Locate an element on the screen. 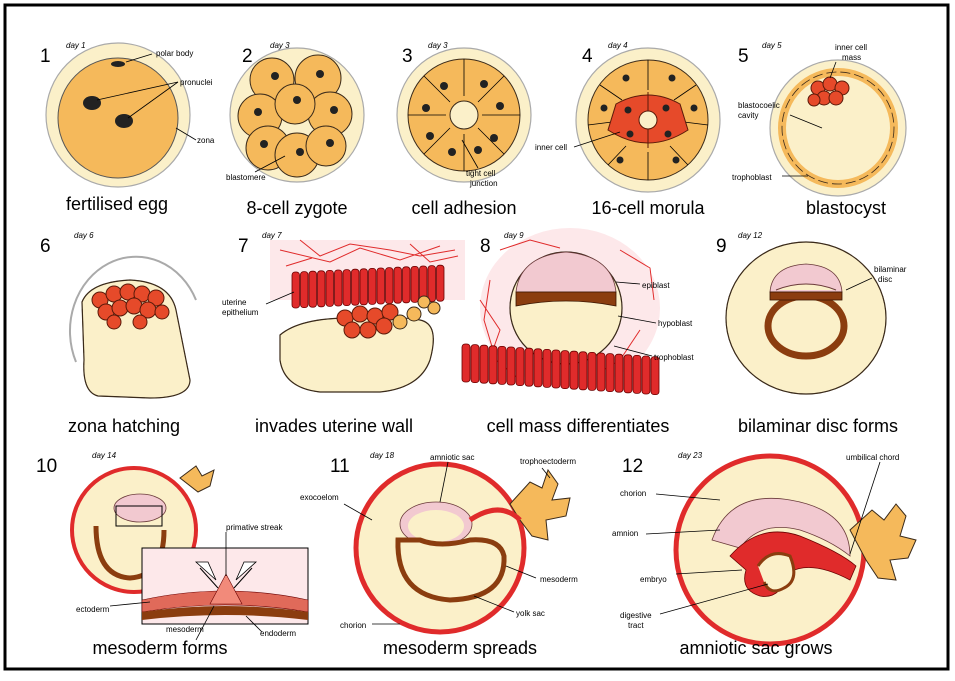 The width and height of the screenshot is (955, 681). label-ectoderm: ectoderm is located at coordinates (93, 609).